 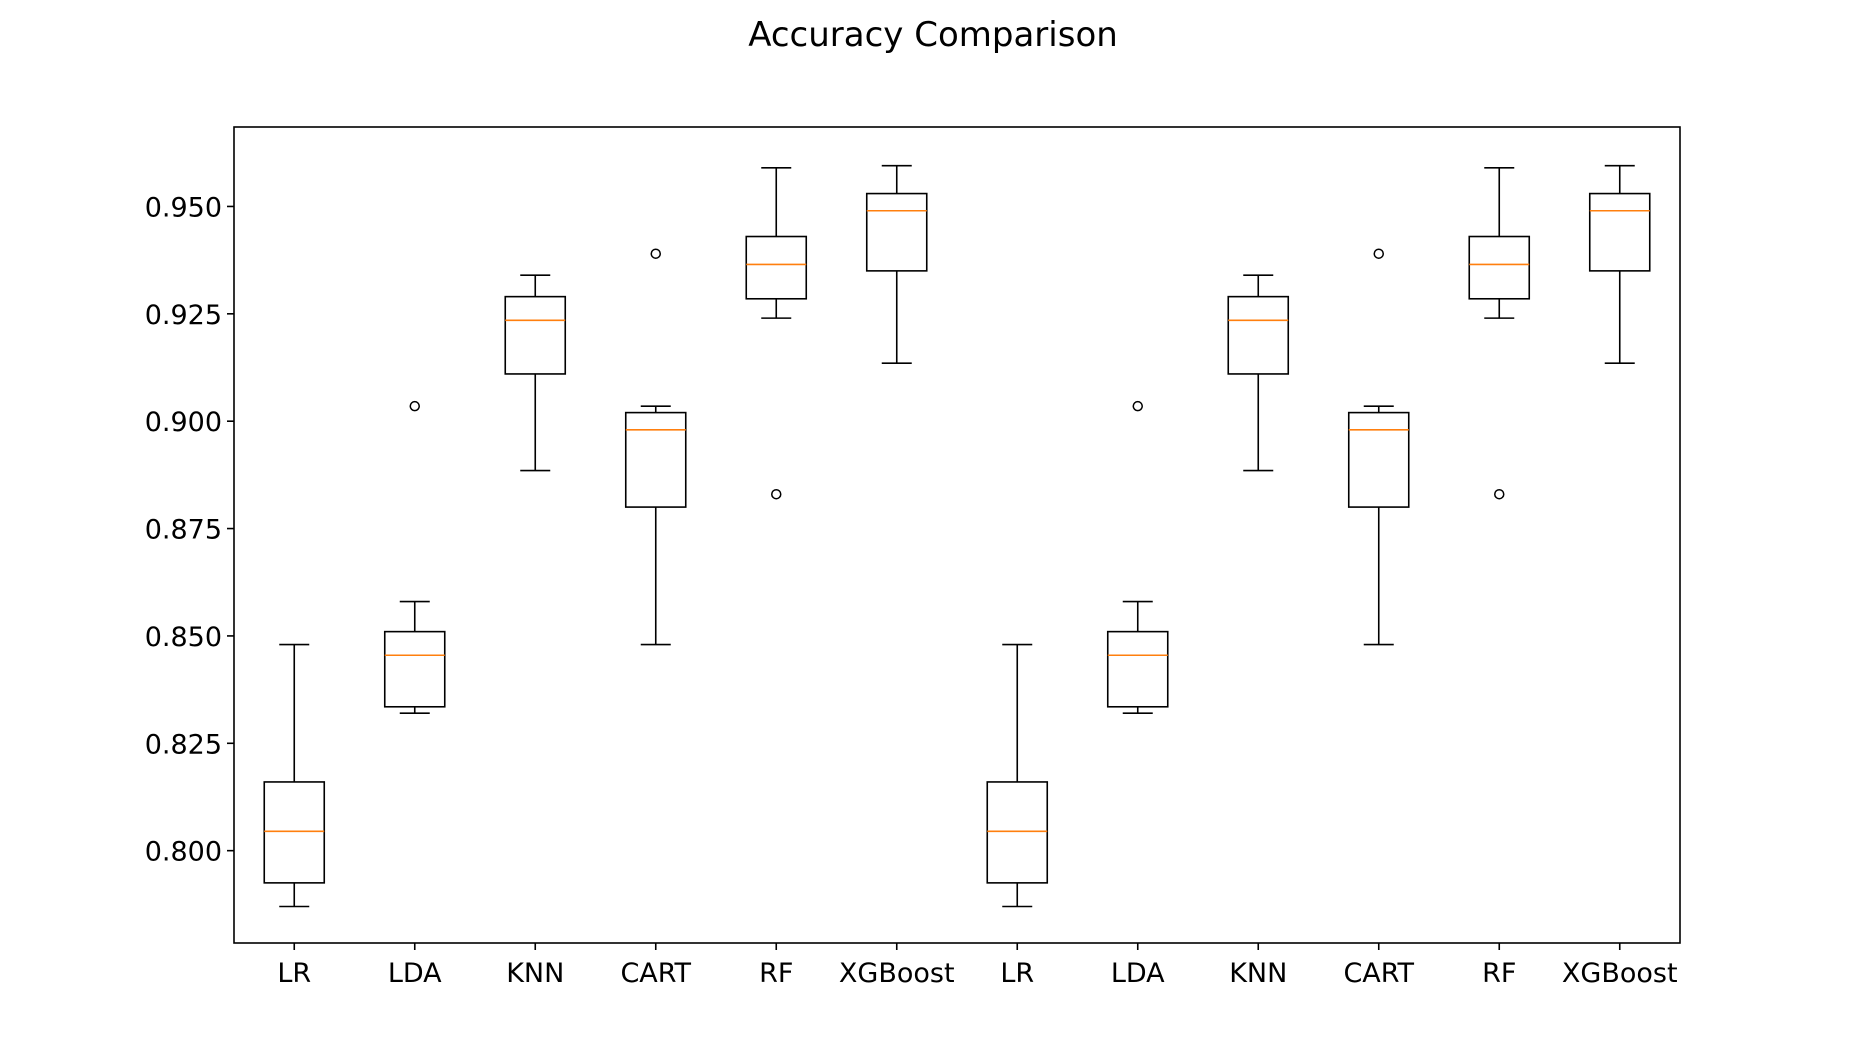 I want to click on y-tick-label: 0.825, so click(x=183, y=744).